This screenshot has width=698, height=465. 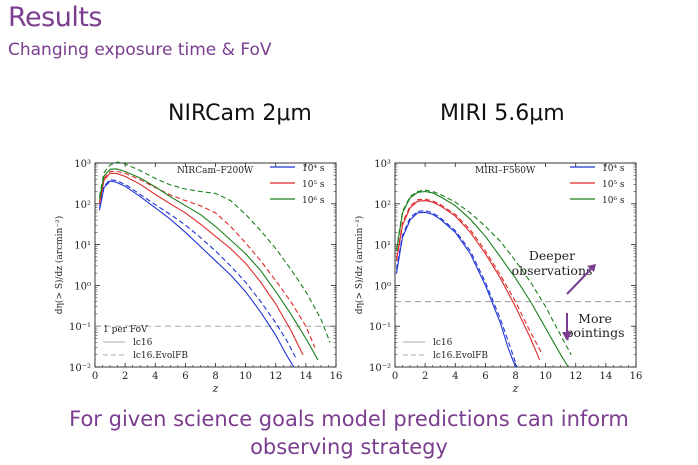 I want to click on series-line-blue-dashed, so click(x=198, y=270).